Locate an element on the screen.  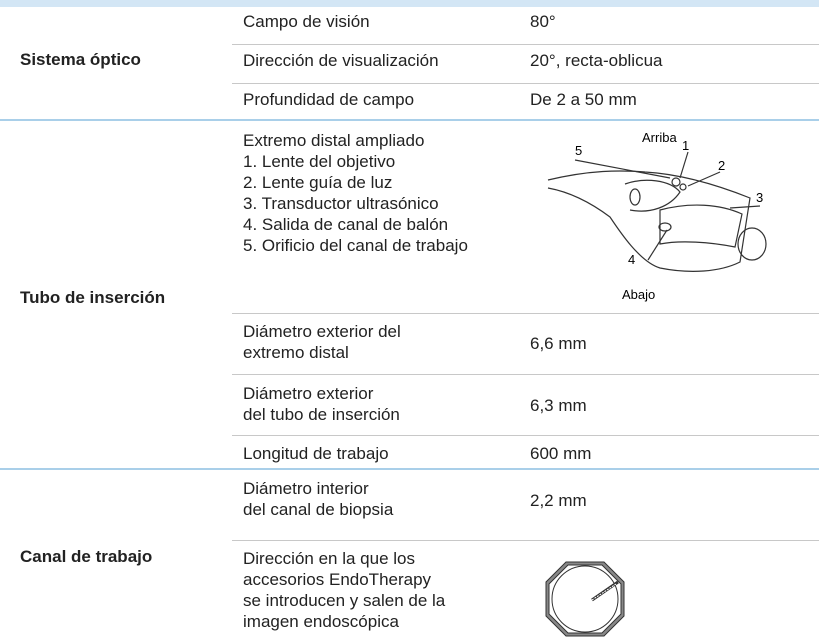
callout: 5 is located at coordinates (578, 150).